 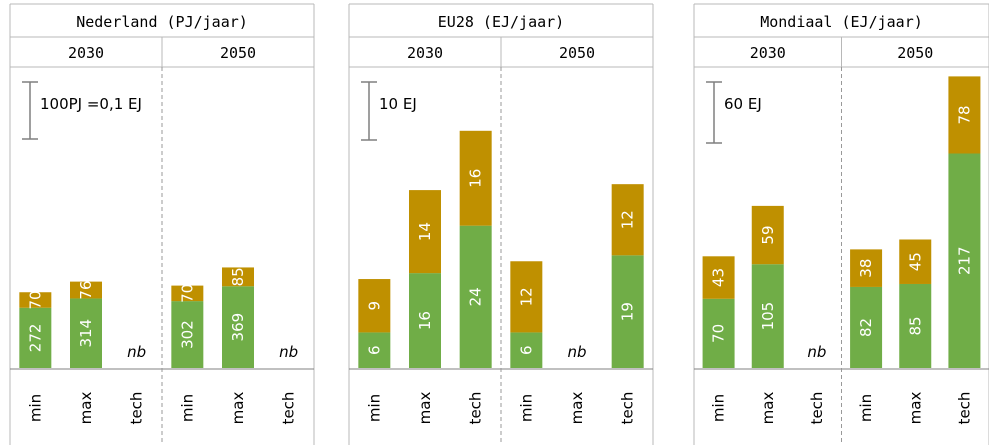 I want to click on data-label-gold: 43, so click(x=719, y=277).